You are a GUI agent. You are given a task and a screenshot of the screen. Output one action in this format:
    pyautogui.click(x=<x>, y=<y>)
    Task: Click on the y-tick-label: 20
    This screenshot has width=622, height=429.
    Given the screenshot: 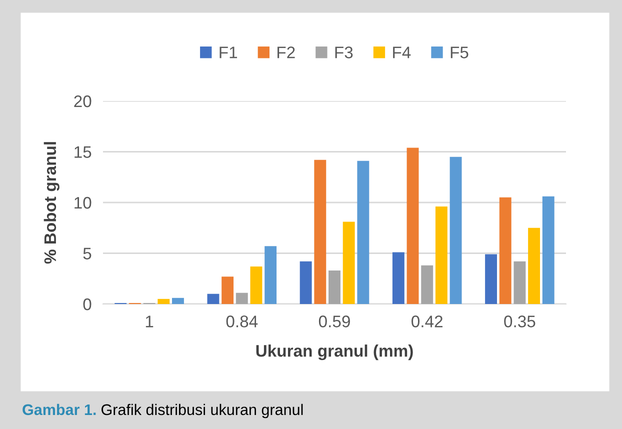 What is the action you would take?
    pyautogui.click(x=83, y=101)
    